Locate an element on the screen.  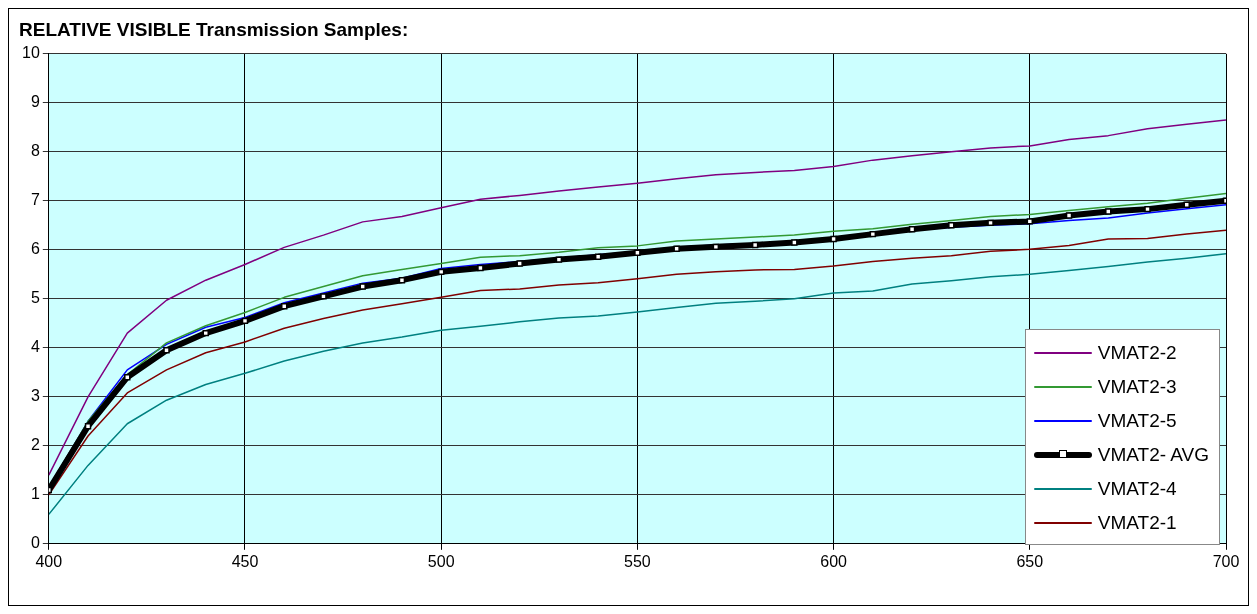
y-tick-label: 2 is located at coordinates (35, 445).